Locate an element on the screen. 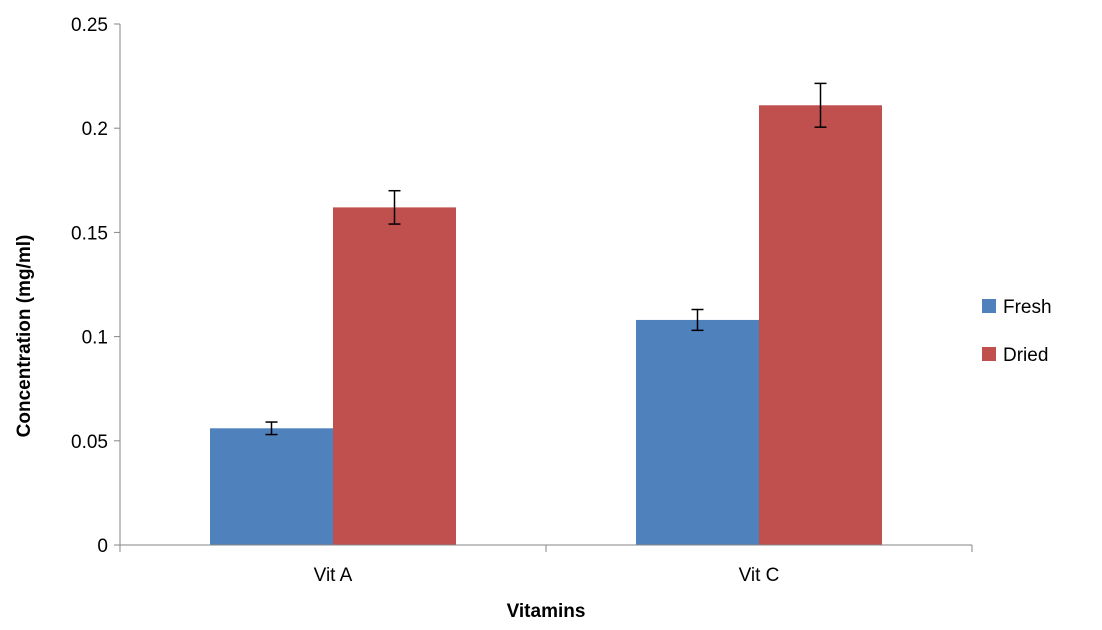 The image size is (1102, 630). legend: Fresh Dried is located at coordinates (1017, 331).